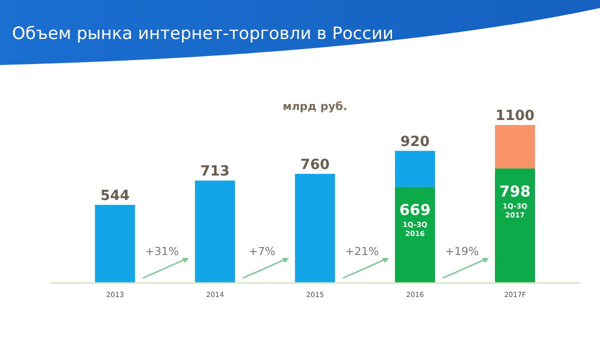 This screenshot has height=349, width=600. What do you see at coordinates (462, 251) in the screenshot?
I see `annotation: +19%` at bounding box center [462, 251].